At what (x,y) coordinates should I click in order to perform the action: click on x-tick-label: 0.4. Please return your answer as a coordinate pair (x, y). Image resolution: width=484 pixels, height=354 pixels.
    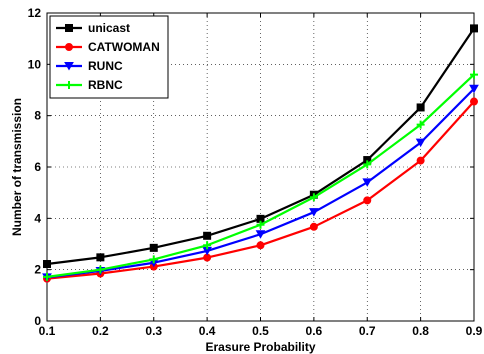
    Looking at the image, I should click on (207, 331).